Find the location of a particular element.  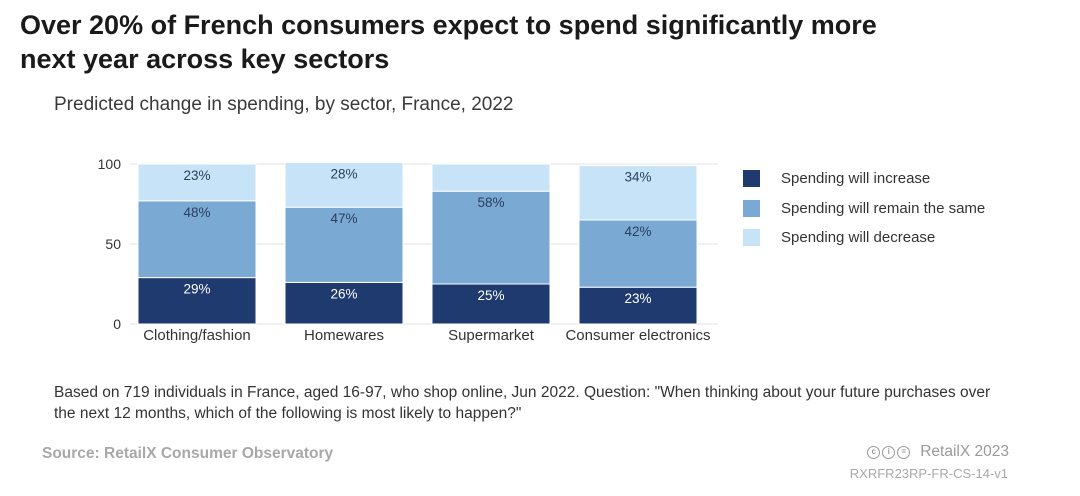

source-line: Source: RetailX Consumer Observatory is located at coordinates (188, 453).